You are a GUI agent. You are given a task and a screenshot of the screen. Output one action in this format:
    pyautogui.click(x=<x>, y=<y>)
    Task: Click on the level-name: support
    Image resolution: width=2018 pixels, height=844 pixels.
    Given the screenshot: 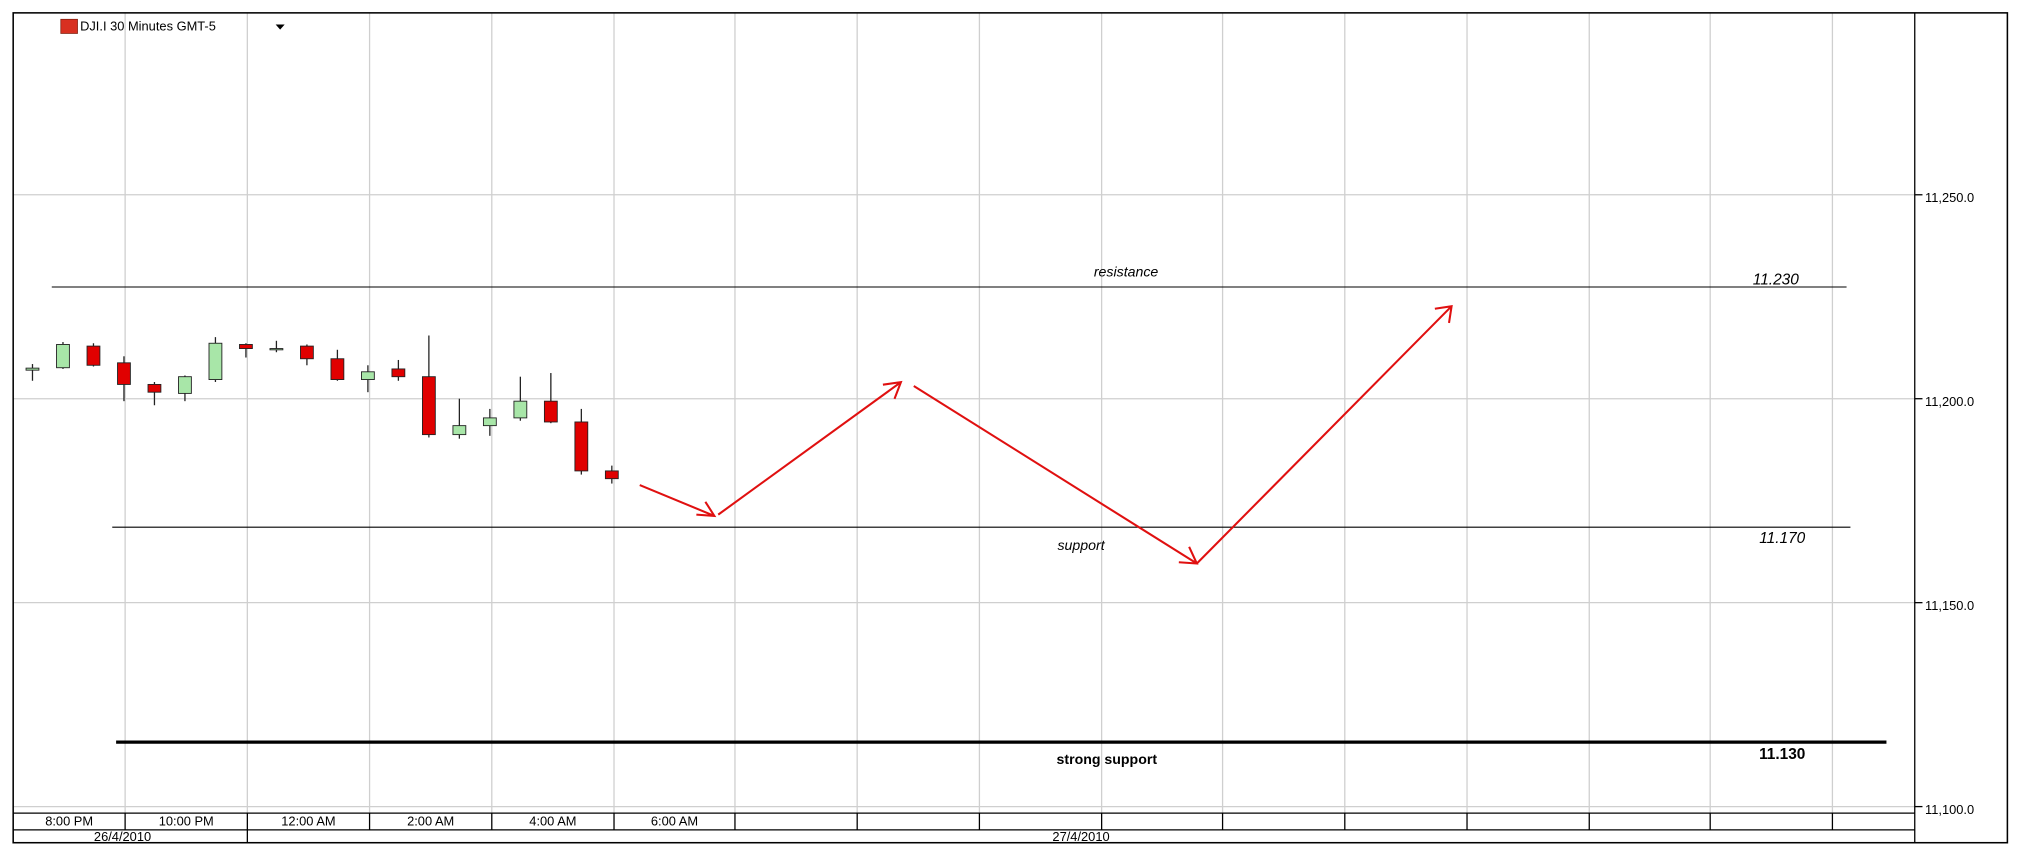 What is the action you would take?
    pyautogui.click(x=1081, y=545)
    